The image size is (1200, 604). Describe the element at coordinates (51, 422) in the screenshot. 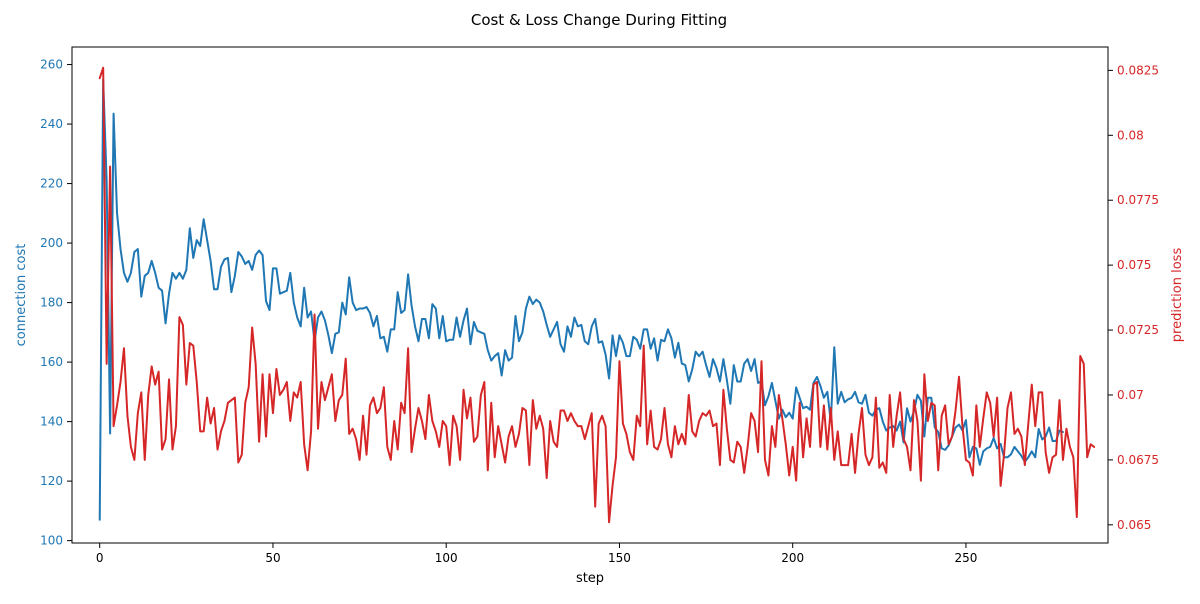

I see `y-tick-label-left: 140` at that location.